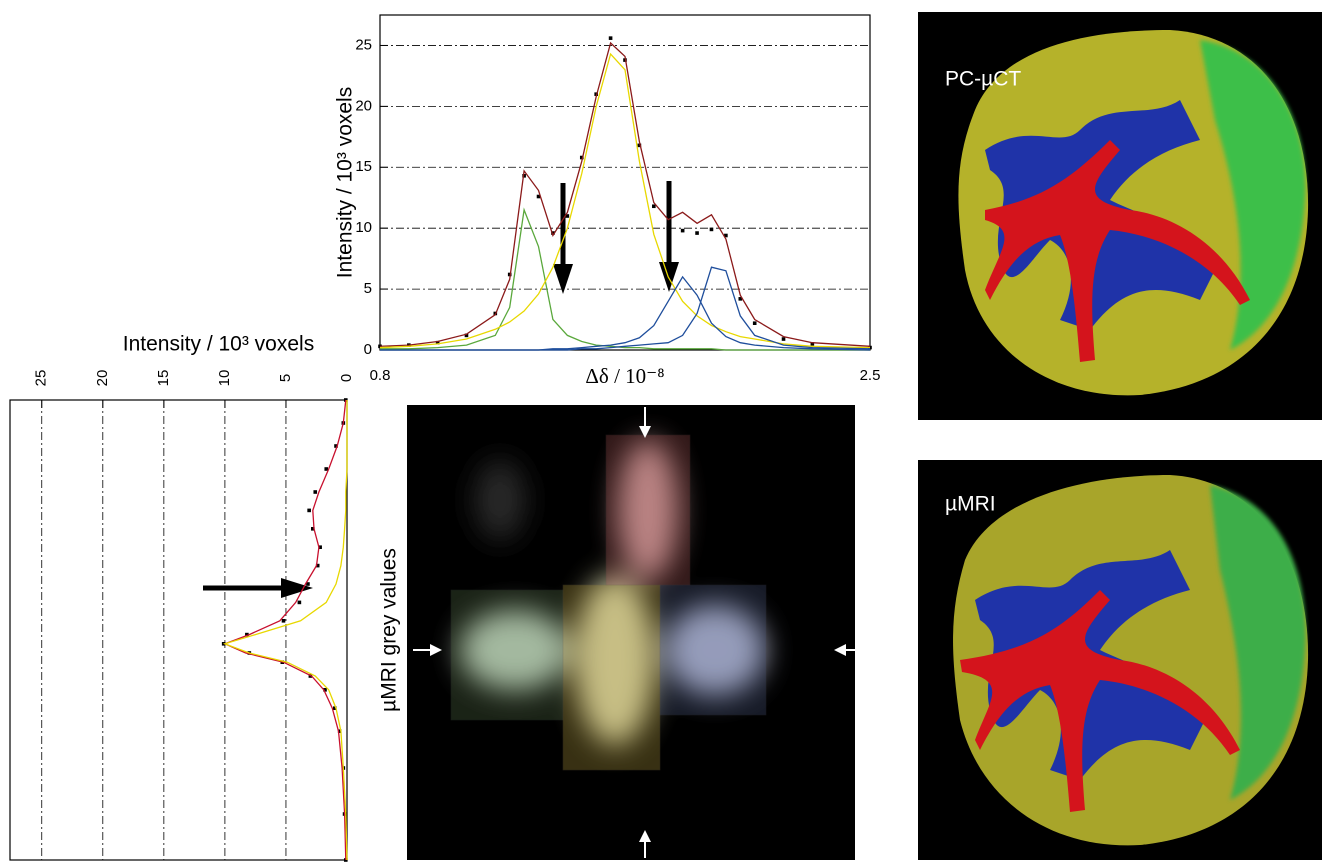 The height and width of the screenshot is (864, 1334). What do you see at coordinates (983, 79) in the screenshot?
I see `image-label: PC-µCT` at bounding box center [983, 79].